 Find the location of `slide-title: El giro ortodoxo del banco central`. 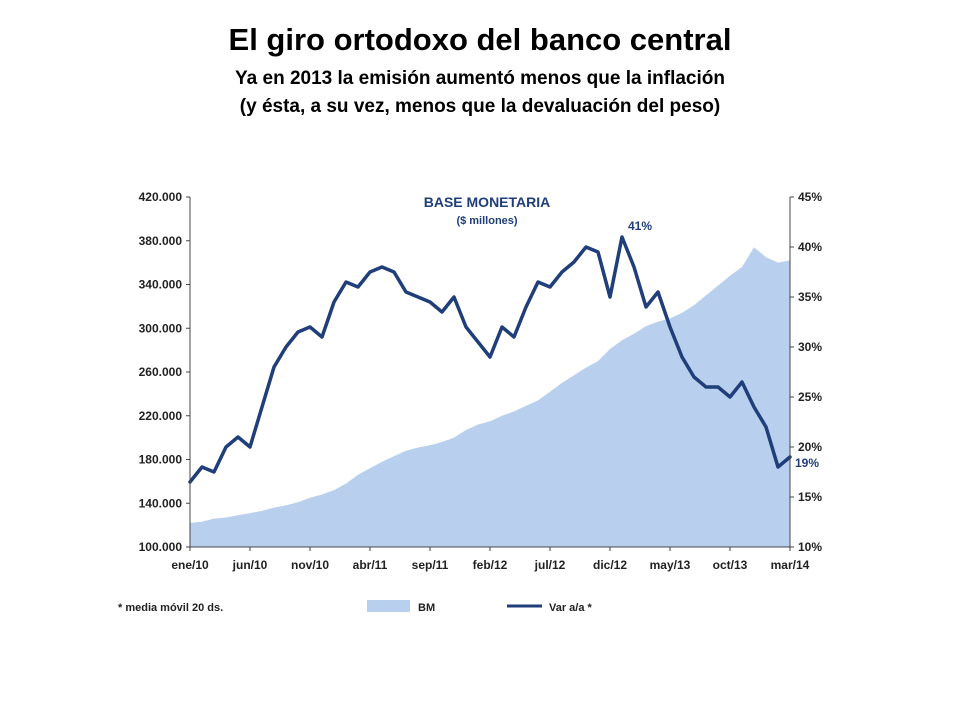

slide-title: El giro ortodoxo del banco central is located at coordinates (480, 39).